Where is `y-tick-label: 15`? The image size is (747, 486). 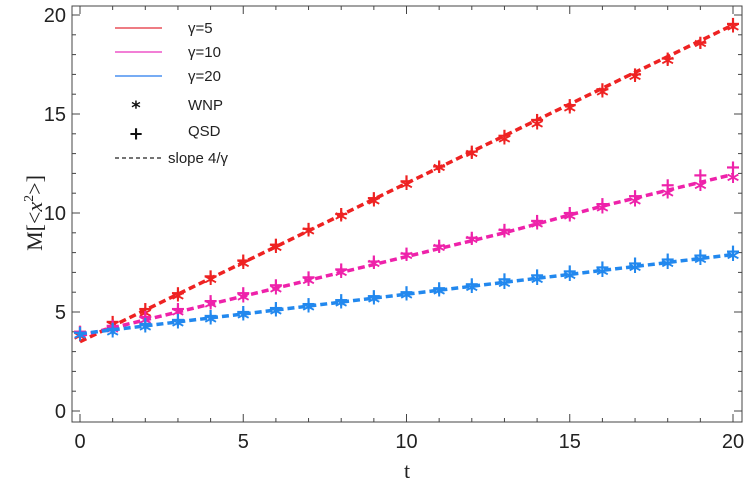 y-tick-label: 15 is located at coordinates (55, 115).